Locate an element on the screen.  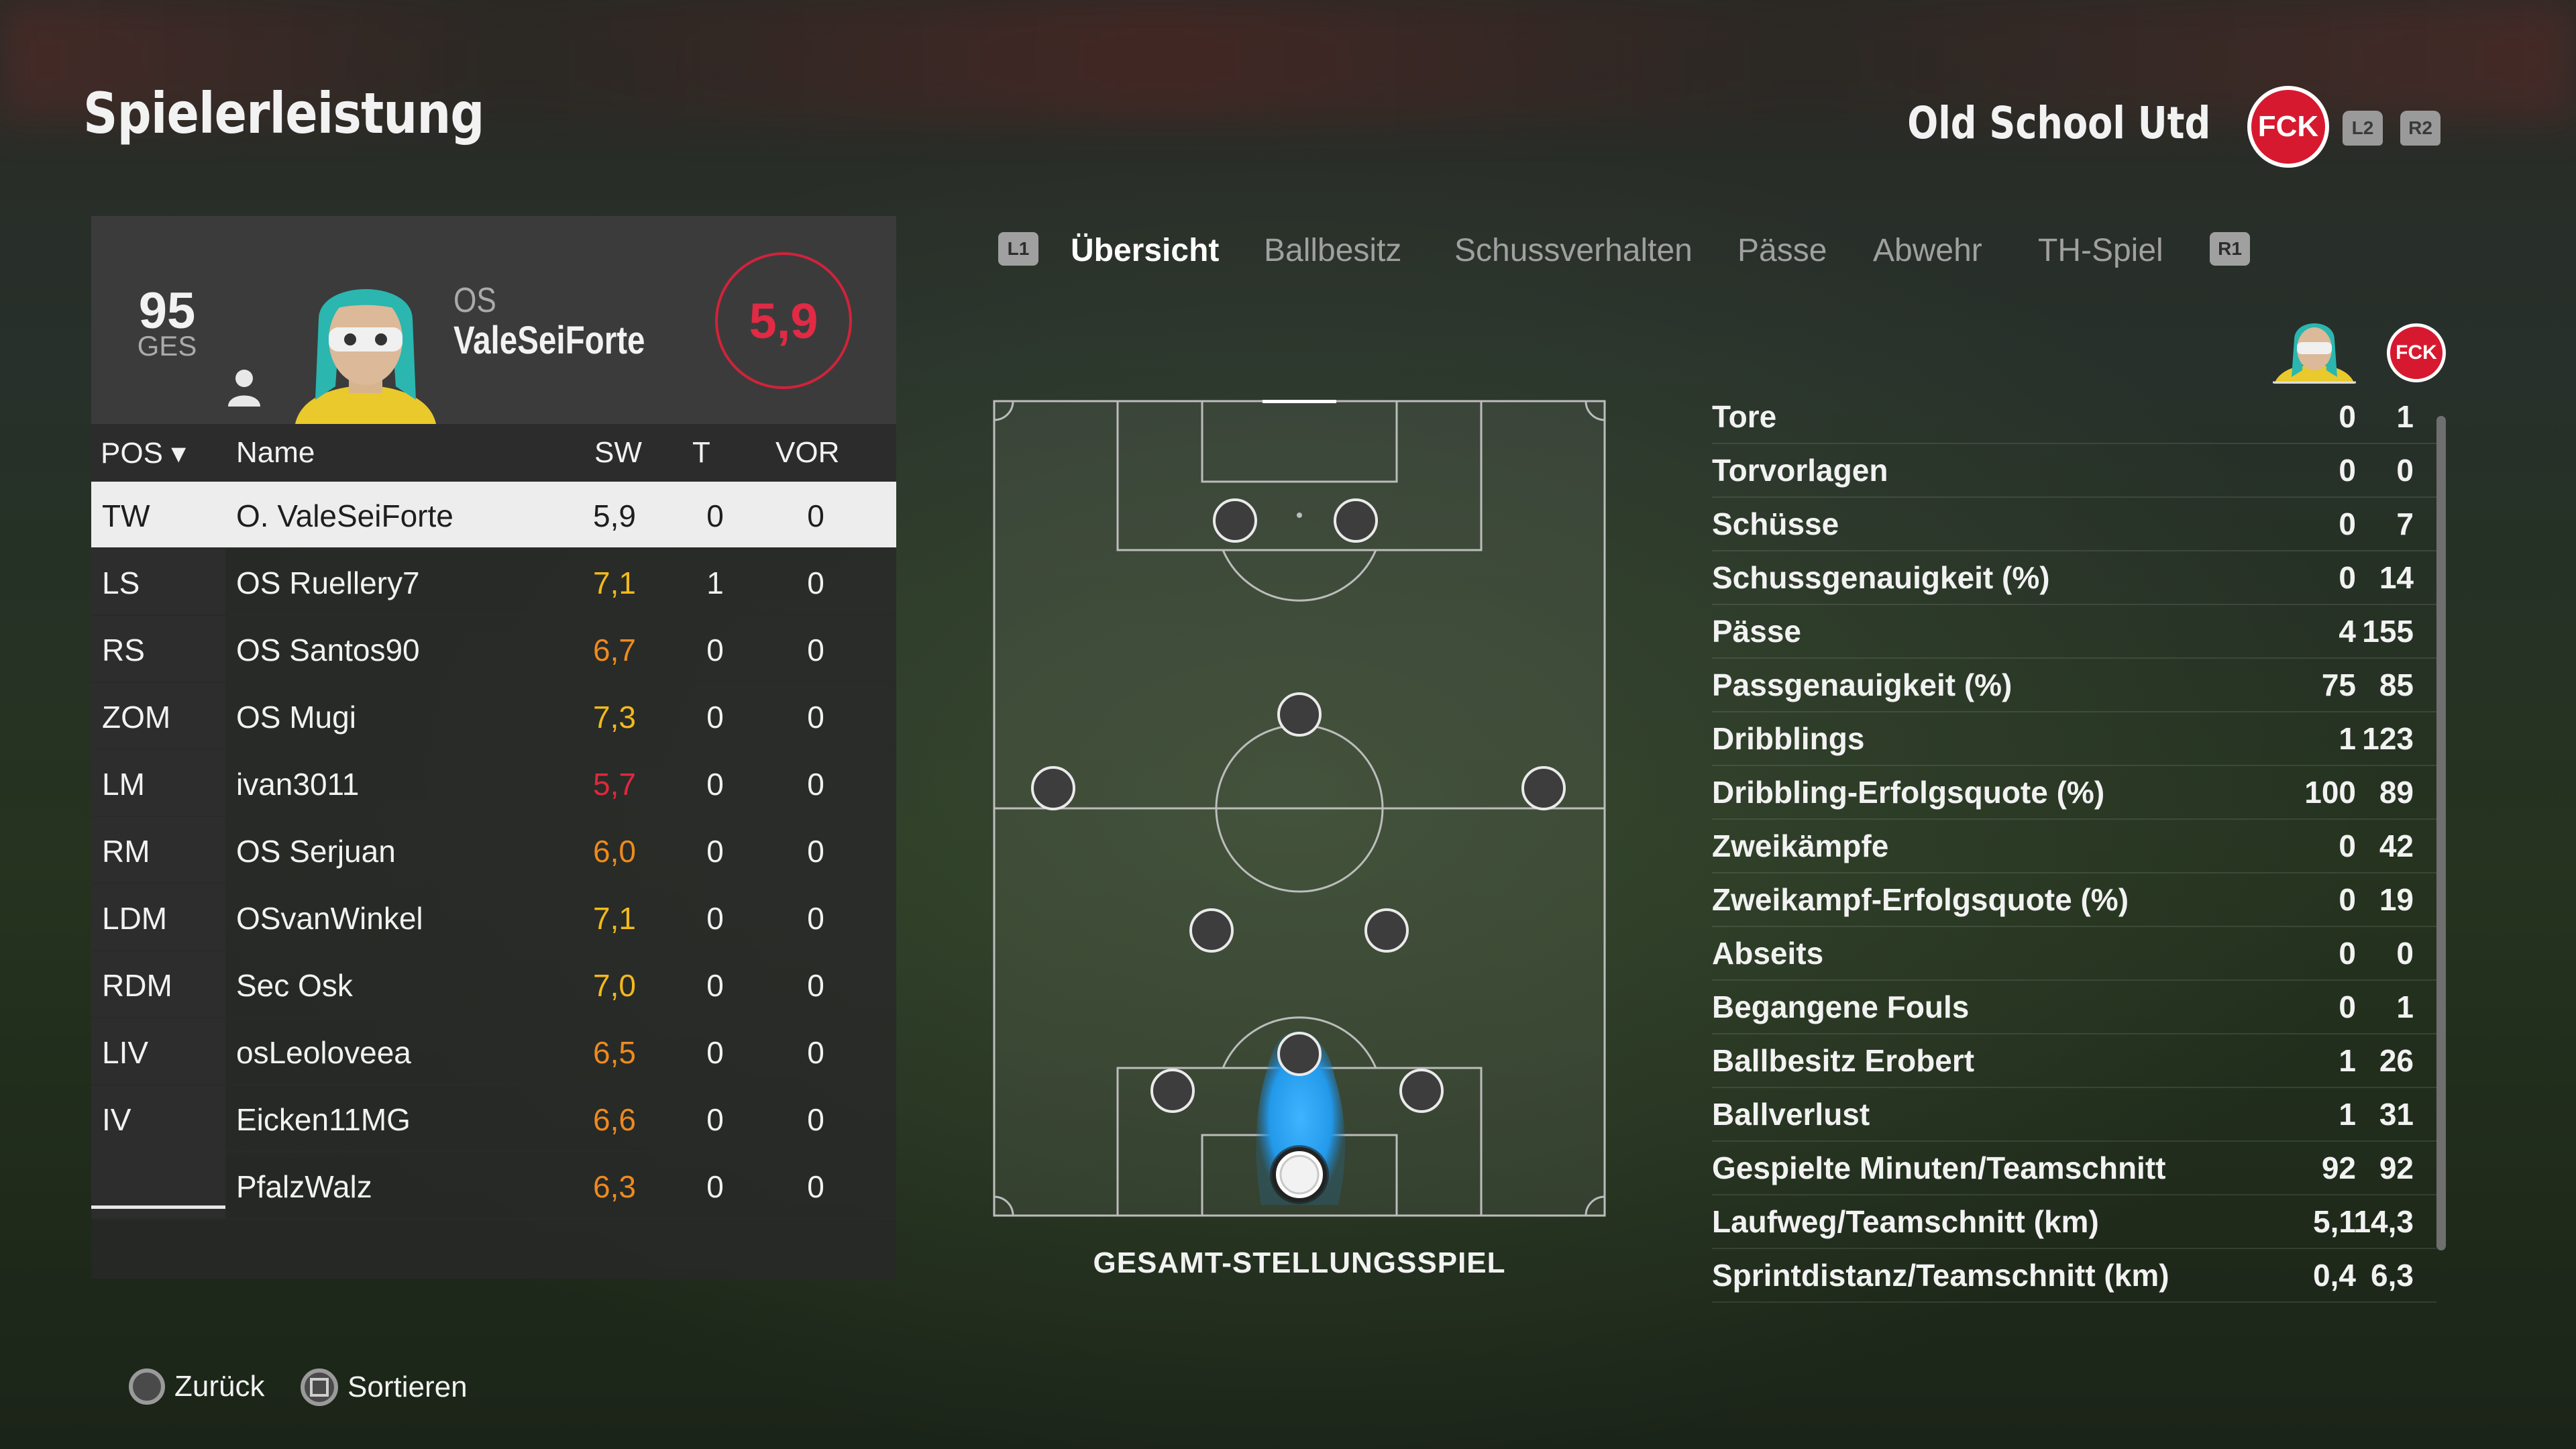
row-pos: RS is located at coordinates (158, 649).